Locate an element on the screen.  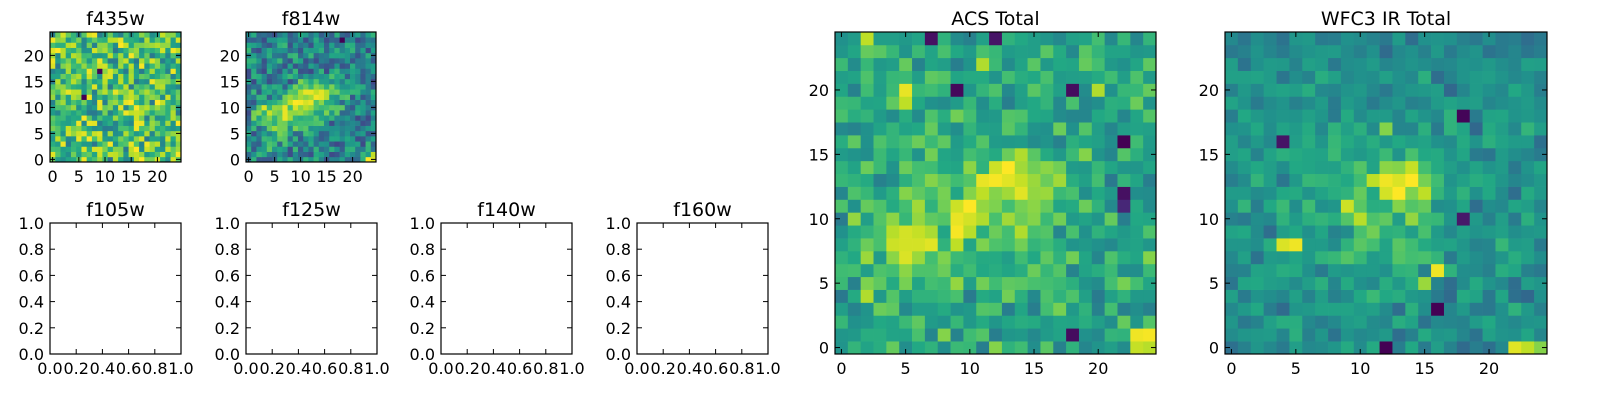
y-tick-label: 5 is located at coordinates (39, 133).